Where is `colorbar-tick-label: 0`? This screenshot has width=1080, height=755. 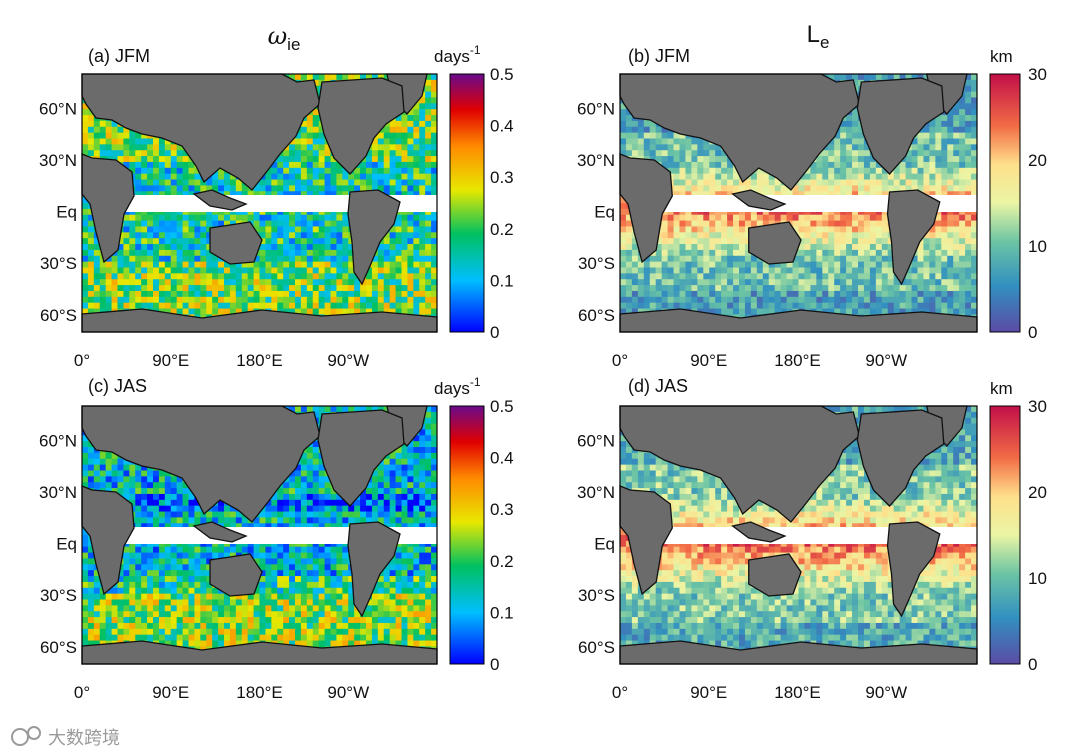 colorbar-tick-label: 0 is located at coordinates (494, 332).